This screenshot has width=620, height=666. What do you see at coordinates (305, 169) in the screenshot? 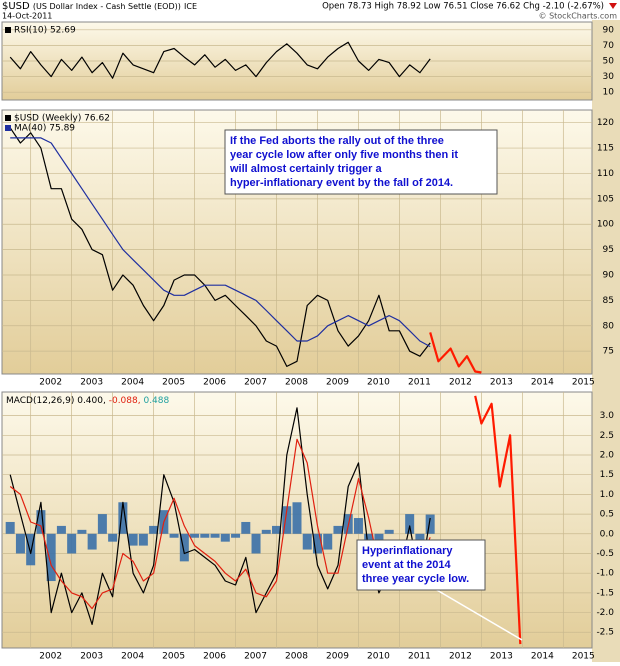
I see `annotation-text: will almost certainly trigger a` at bounding box center [305, 169].